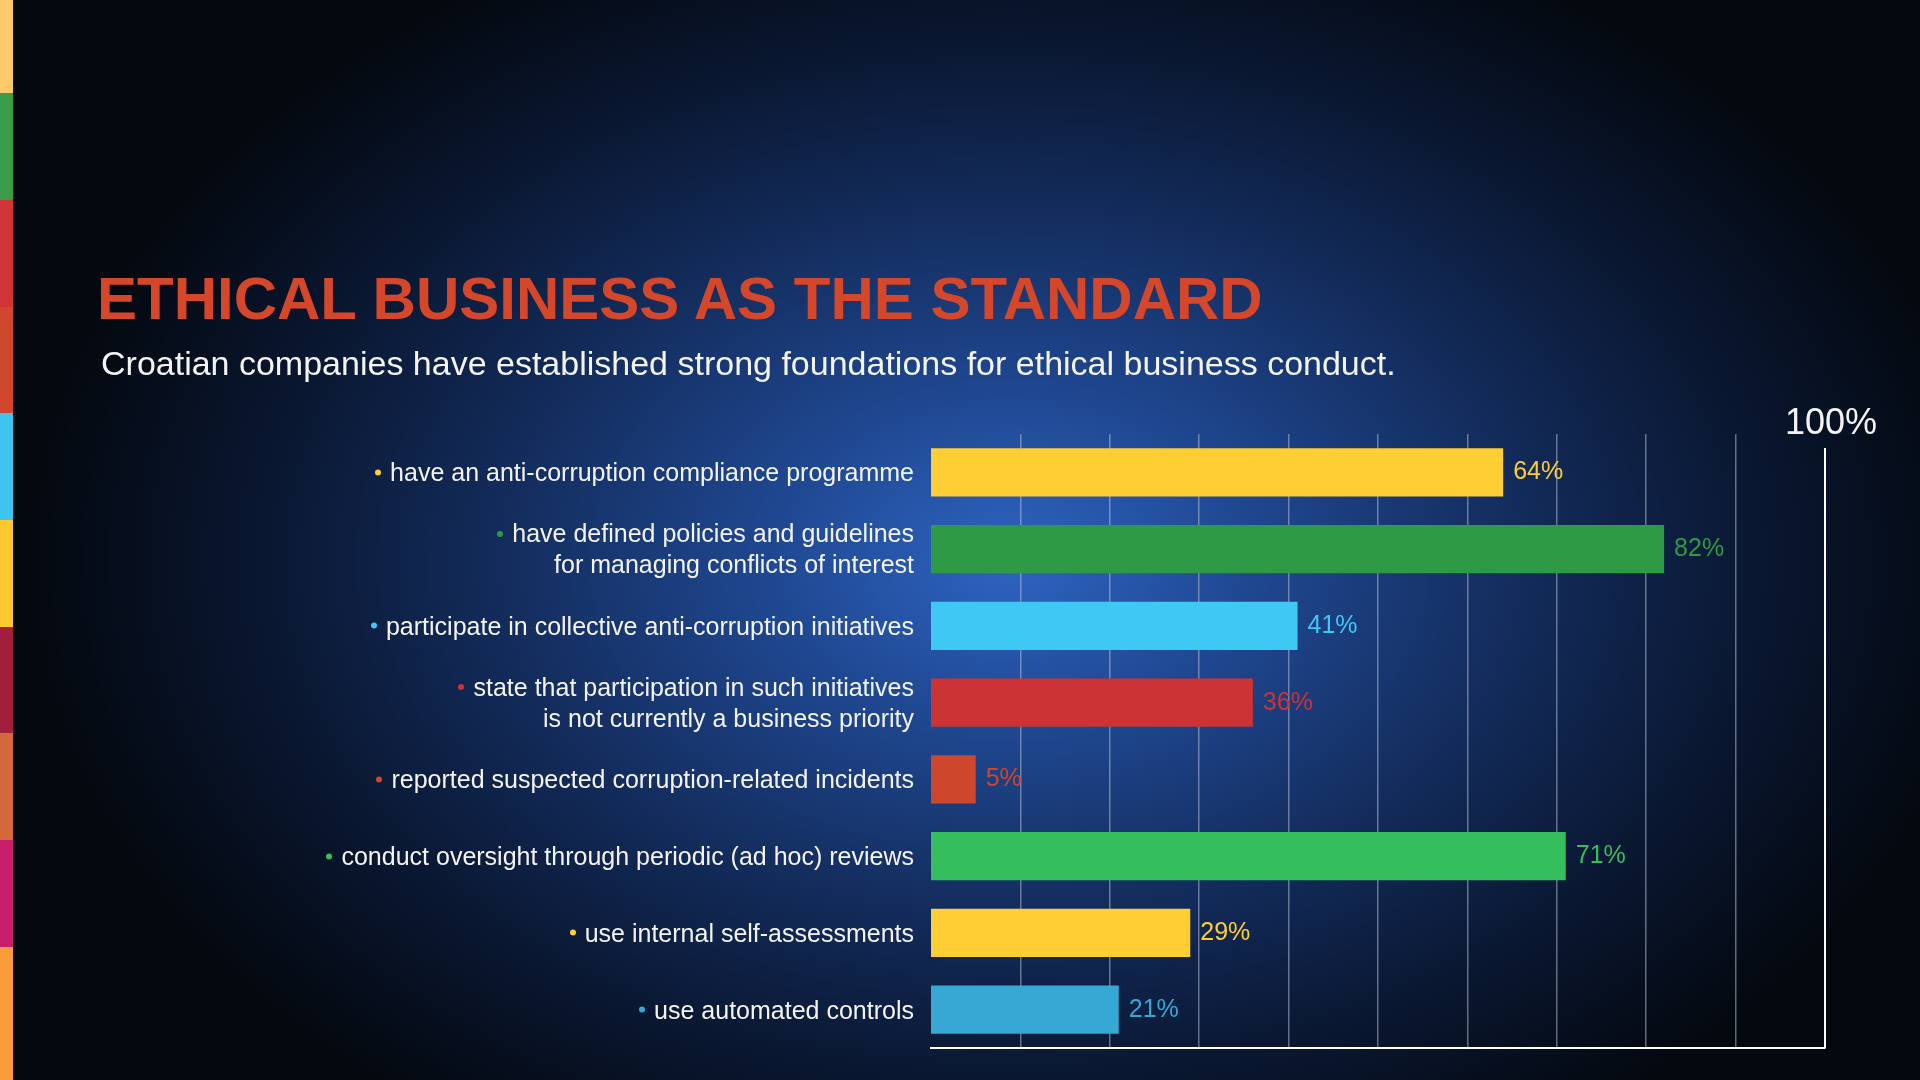 Image resolution: width=1920 pixels, height=1080 pixels. What do you see at coordinates (1003, 777) in the screenshot?
I see `data-label: 5%` at bounding box center [1003, 777].